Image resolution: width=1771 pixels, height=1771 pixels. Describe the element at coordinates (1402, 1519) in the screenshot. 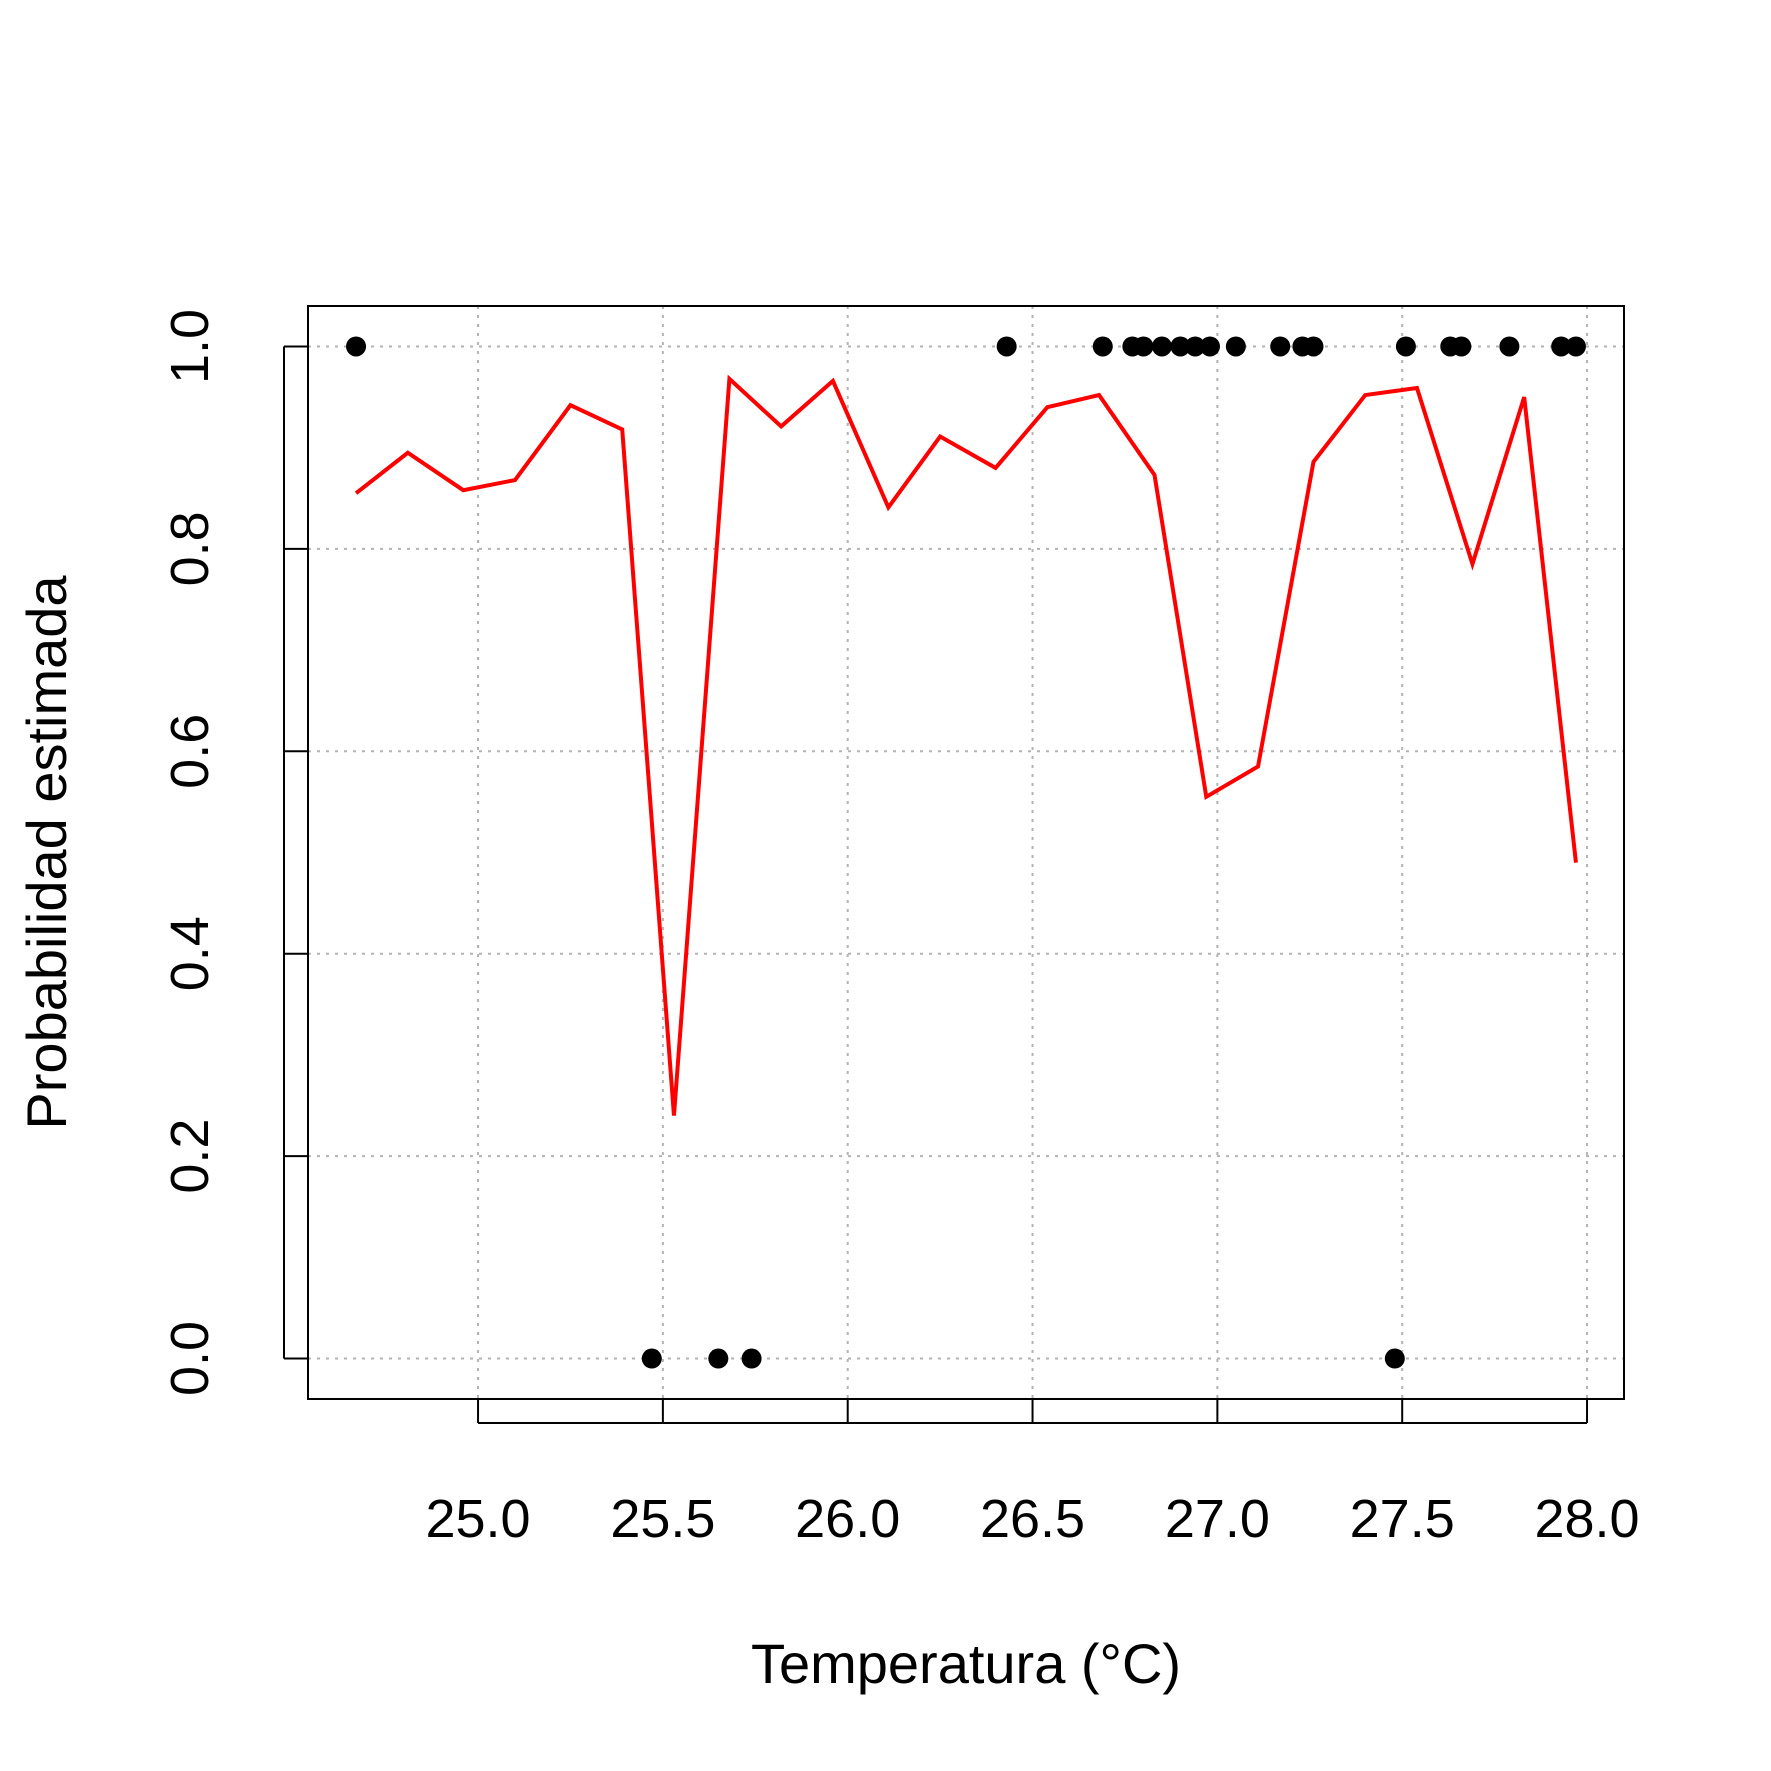

I see `x-tick-label: 27.5` at that location.